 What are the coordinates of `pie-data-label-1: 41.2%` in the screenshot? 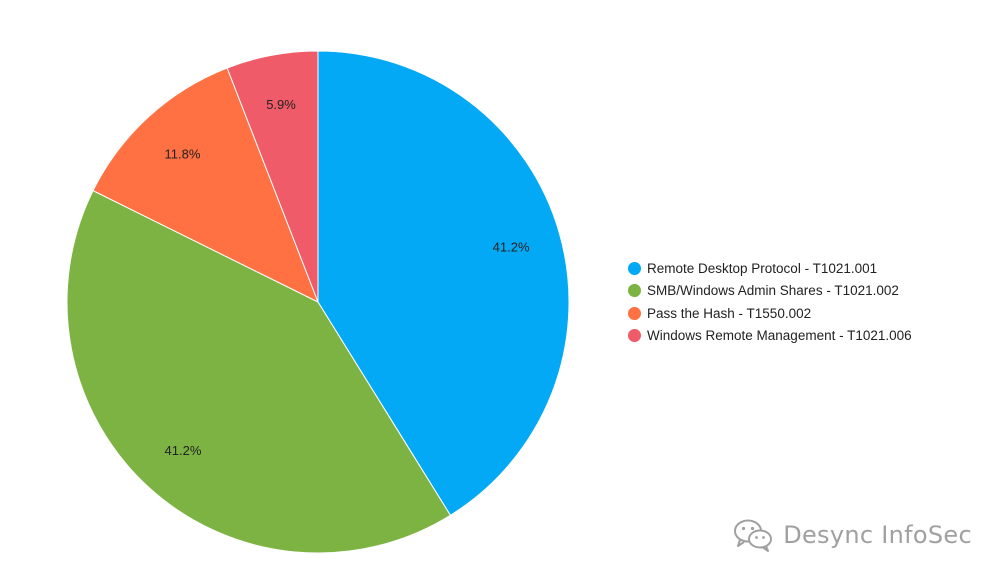 It's located at (511, 246).